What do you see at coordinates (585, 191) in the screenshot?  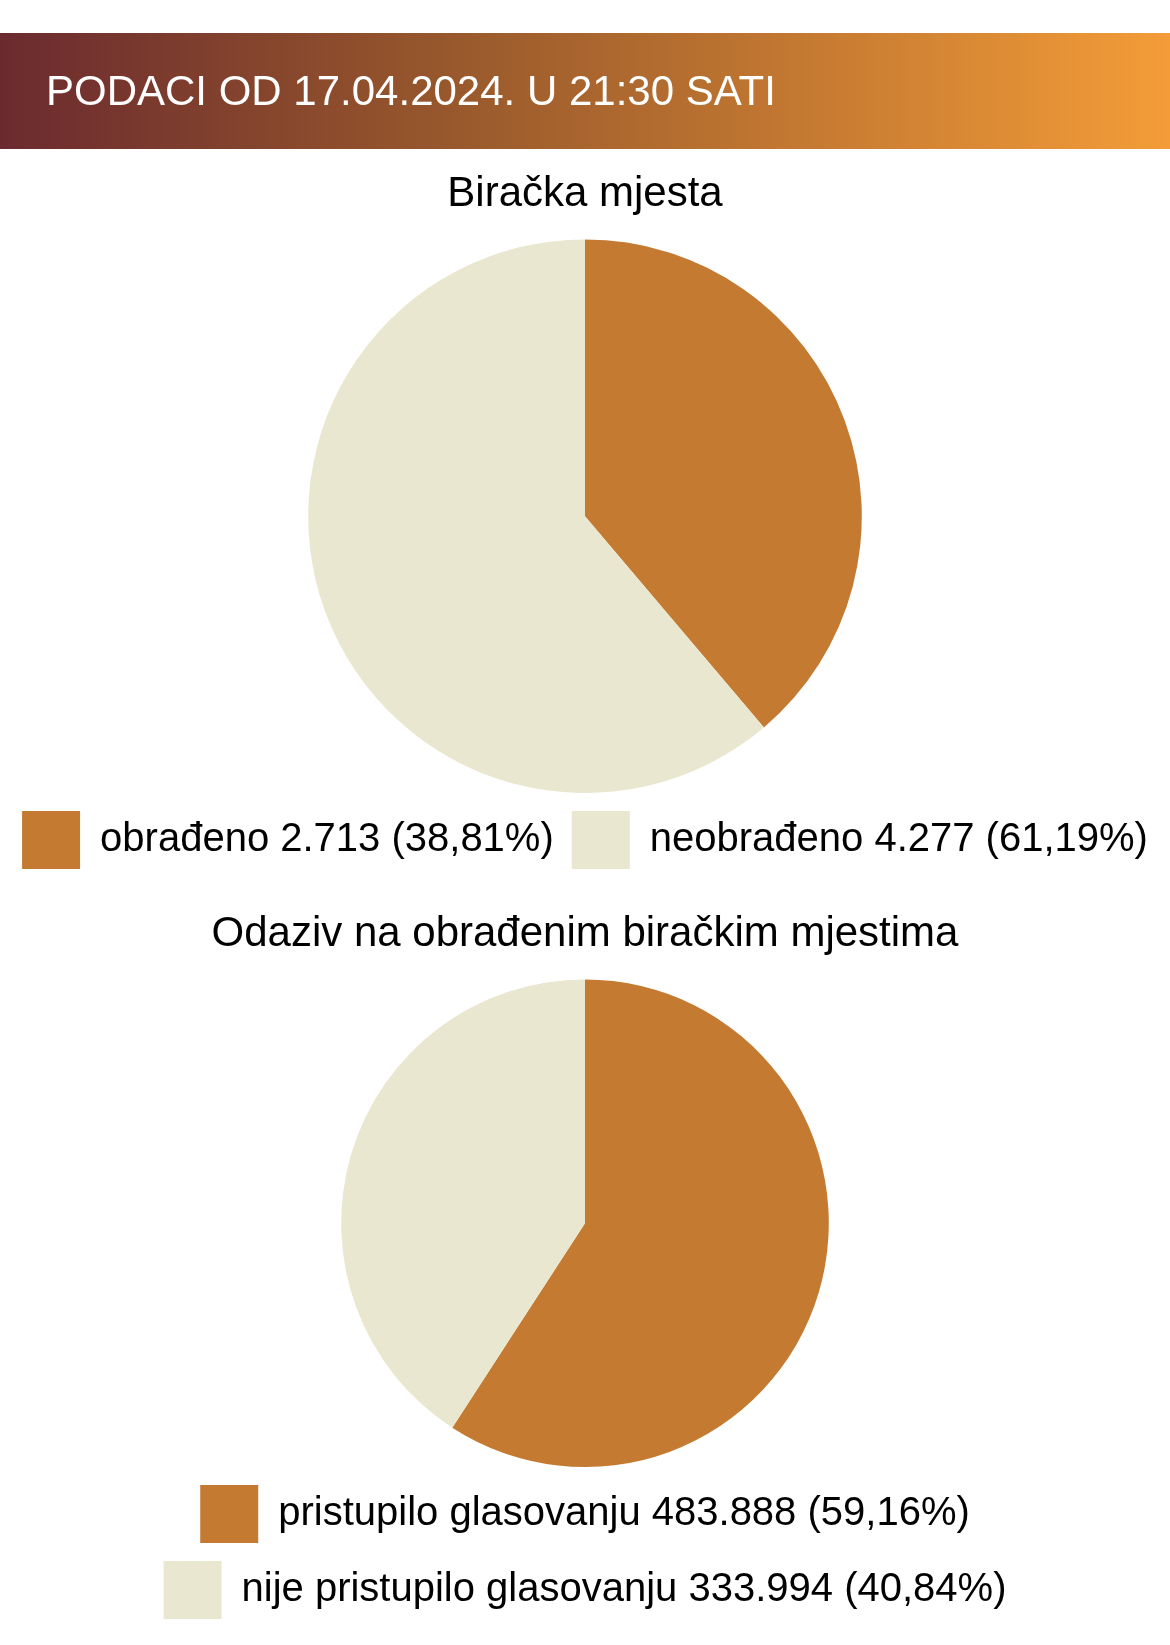 I see `chart-subtitle: Biračka mjesta` at bounding box center [585, 191].